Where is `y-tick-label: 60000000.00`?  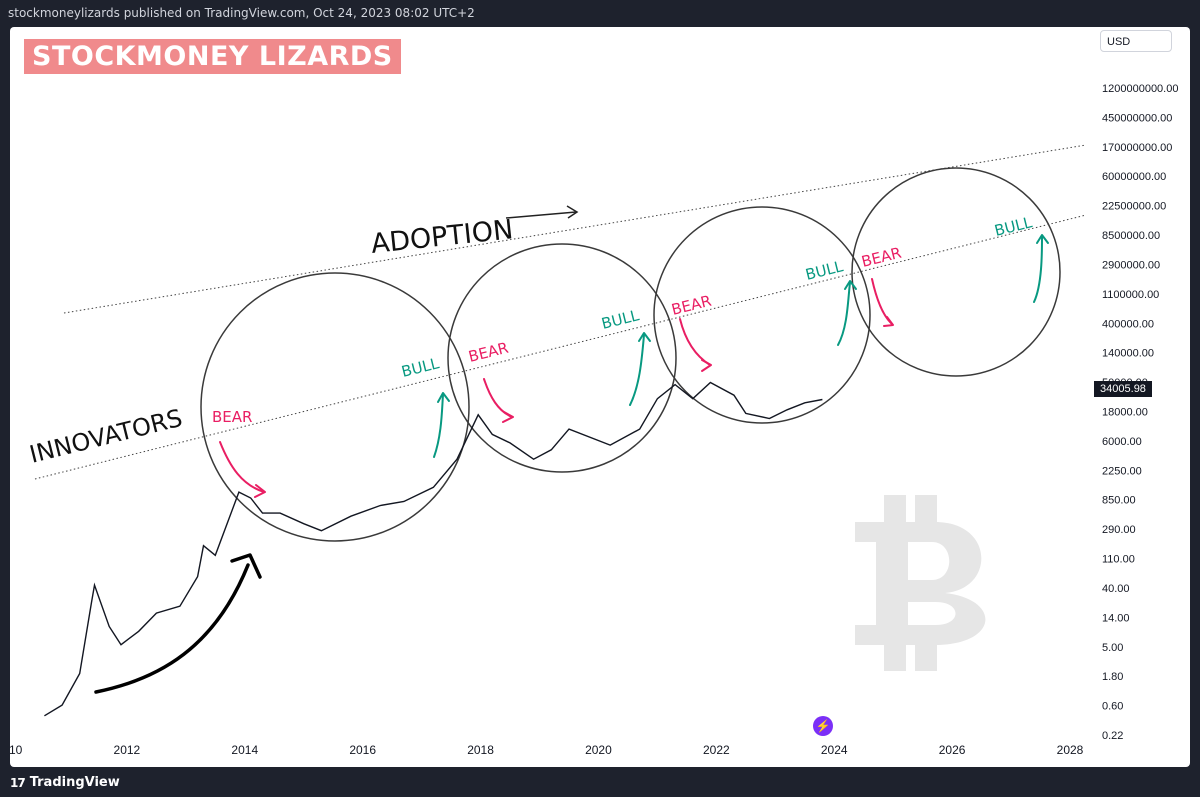
y-tick-label: 60000000.00 is located at coordinates (1134, 177).